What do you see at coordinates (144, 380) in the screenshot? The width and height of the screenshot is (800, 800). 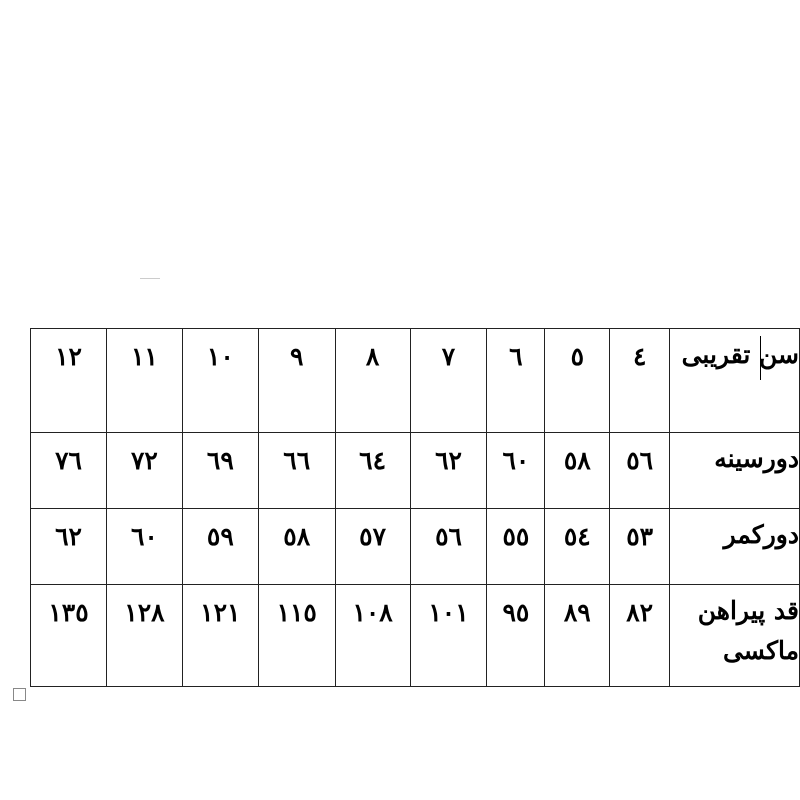 I see `table-cell: ١١` at bounding box center [144, 380].